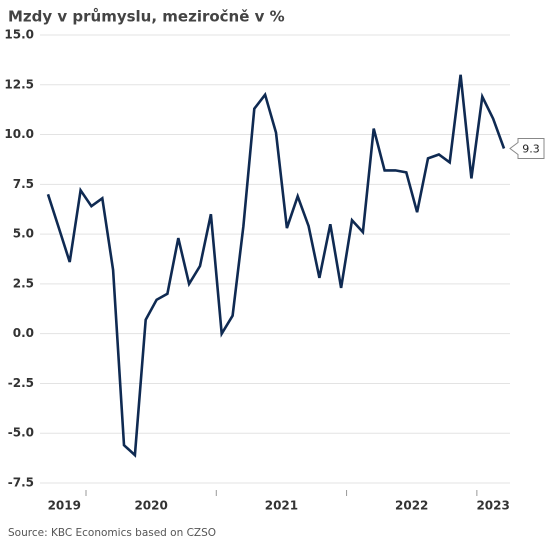 The width and height of the screenshot is (550, 550). What do you see at coordinates (150, 506) in the screenshot?
I see `x-tick-label: 2020` at bounding box center [150, 506].